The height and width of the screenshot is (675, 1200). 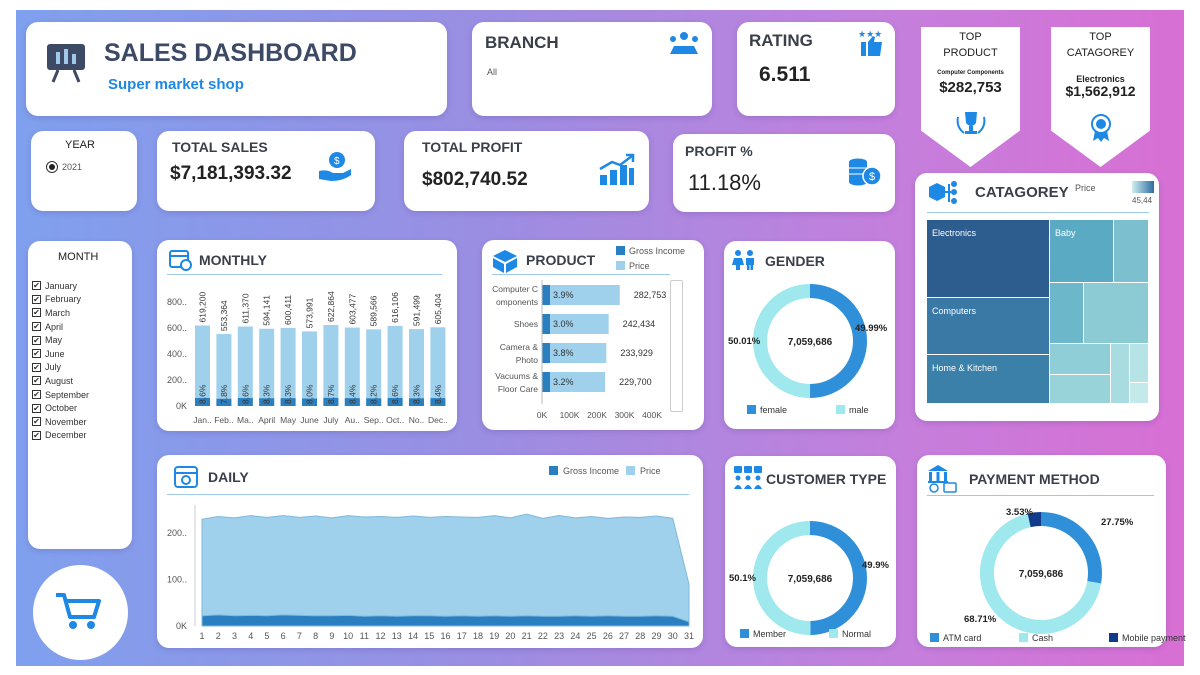 I want to click on category-label: omponents, so click(x=517, y=302).